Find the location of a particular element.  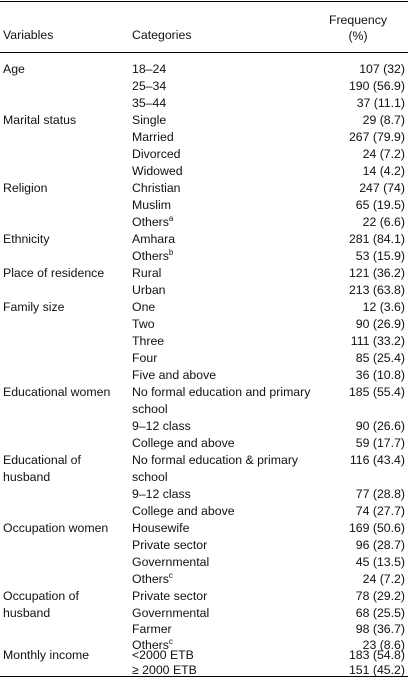

variable-cell: Age is located at coordinates (14, 69).